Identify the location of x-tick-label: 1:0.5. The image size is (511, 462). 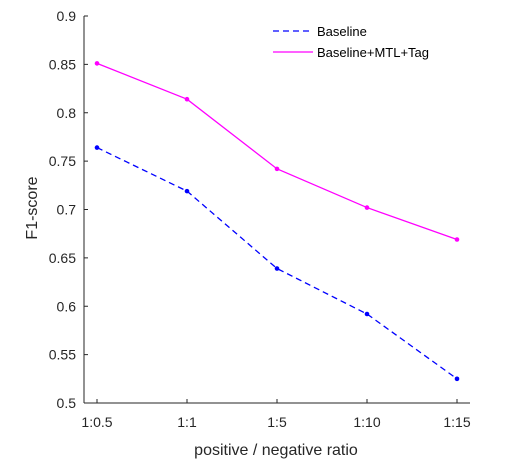
(96, 422).